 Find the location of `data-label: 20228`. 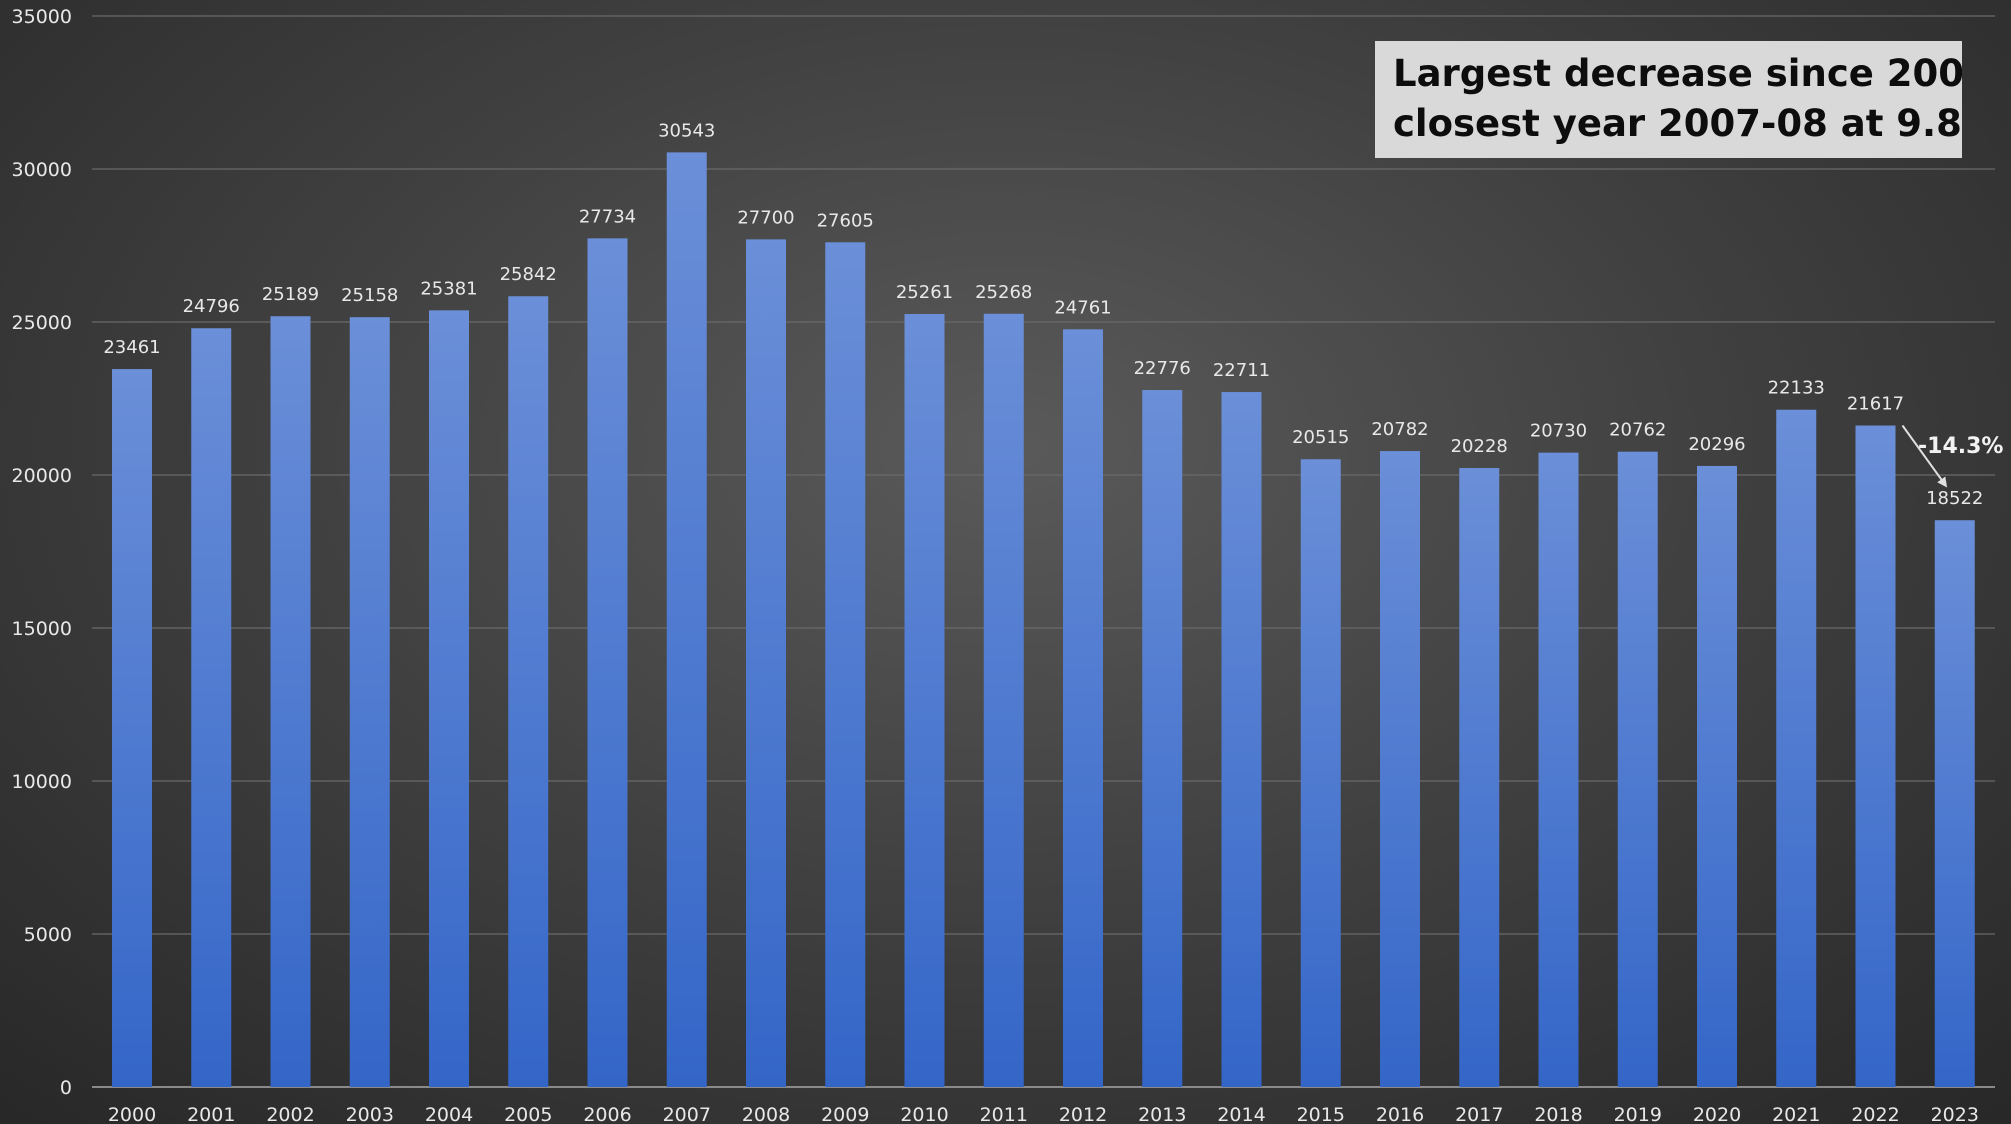

data-label: 20228 is located at coordinates (1479, 446).